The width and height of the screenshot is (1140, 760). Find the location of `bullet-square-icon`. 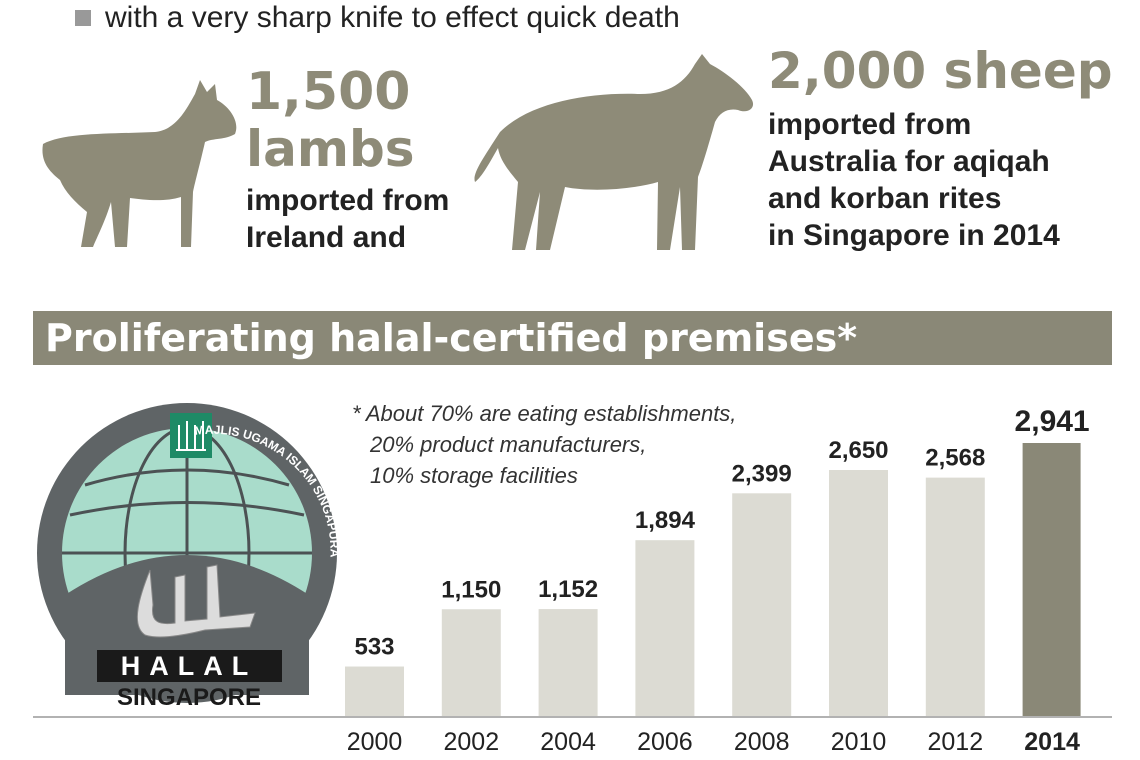

bullet-square-icon is located at coordinates (83, 18).